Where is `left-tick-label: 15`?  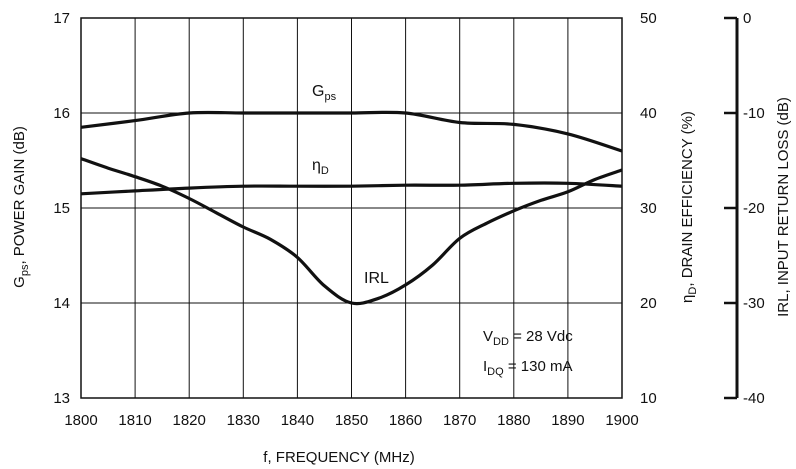
left-tick-label: 15 is located at coordinates (61, 208).